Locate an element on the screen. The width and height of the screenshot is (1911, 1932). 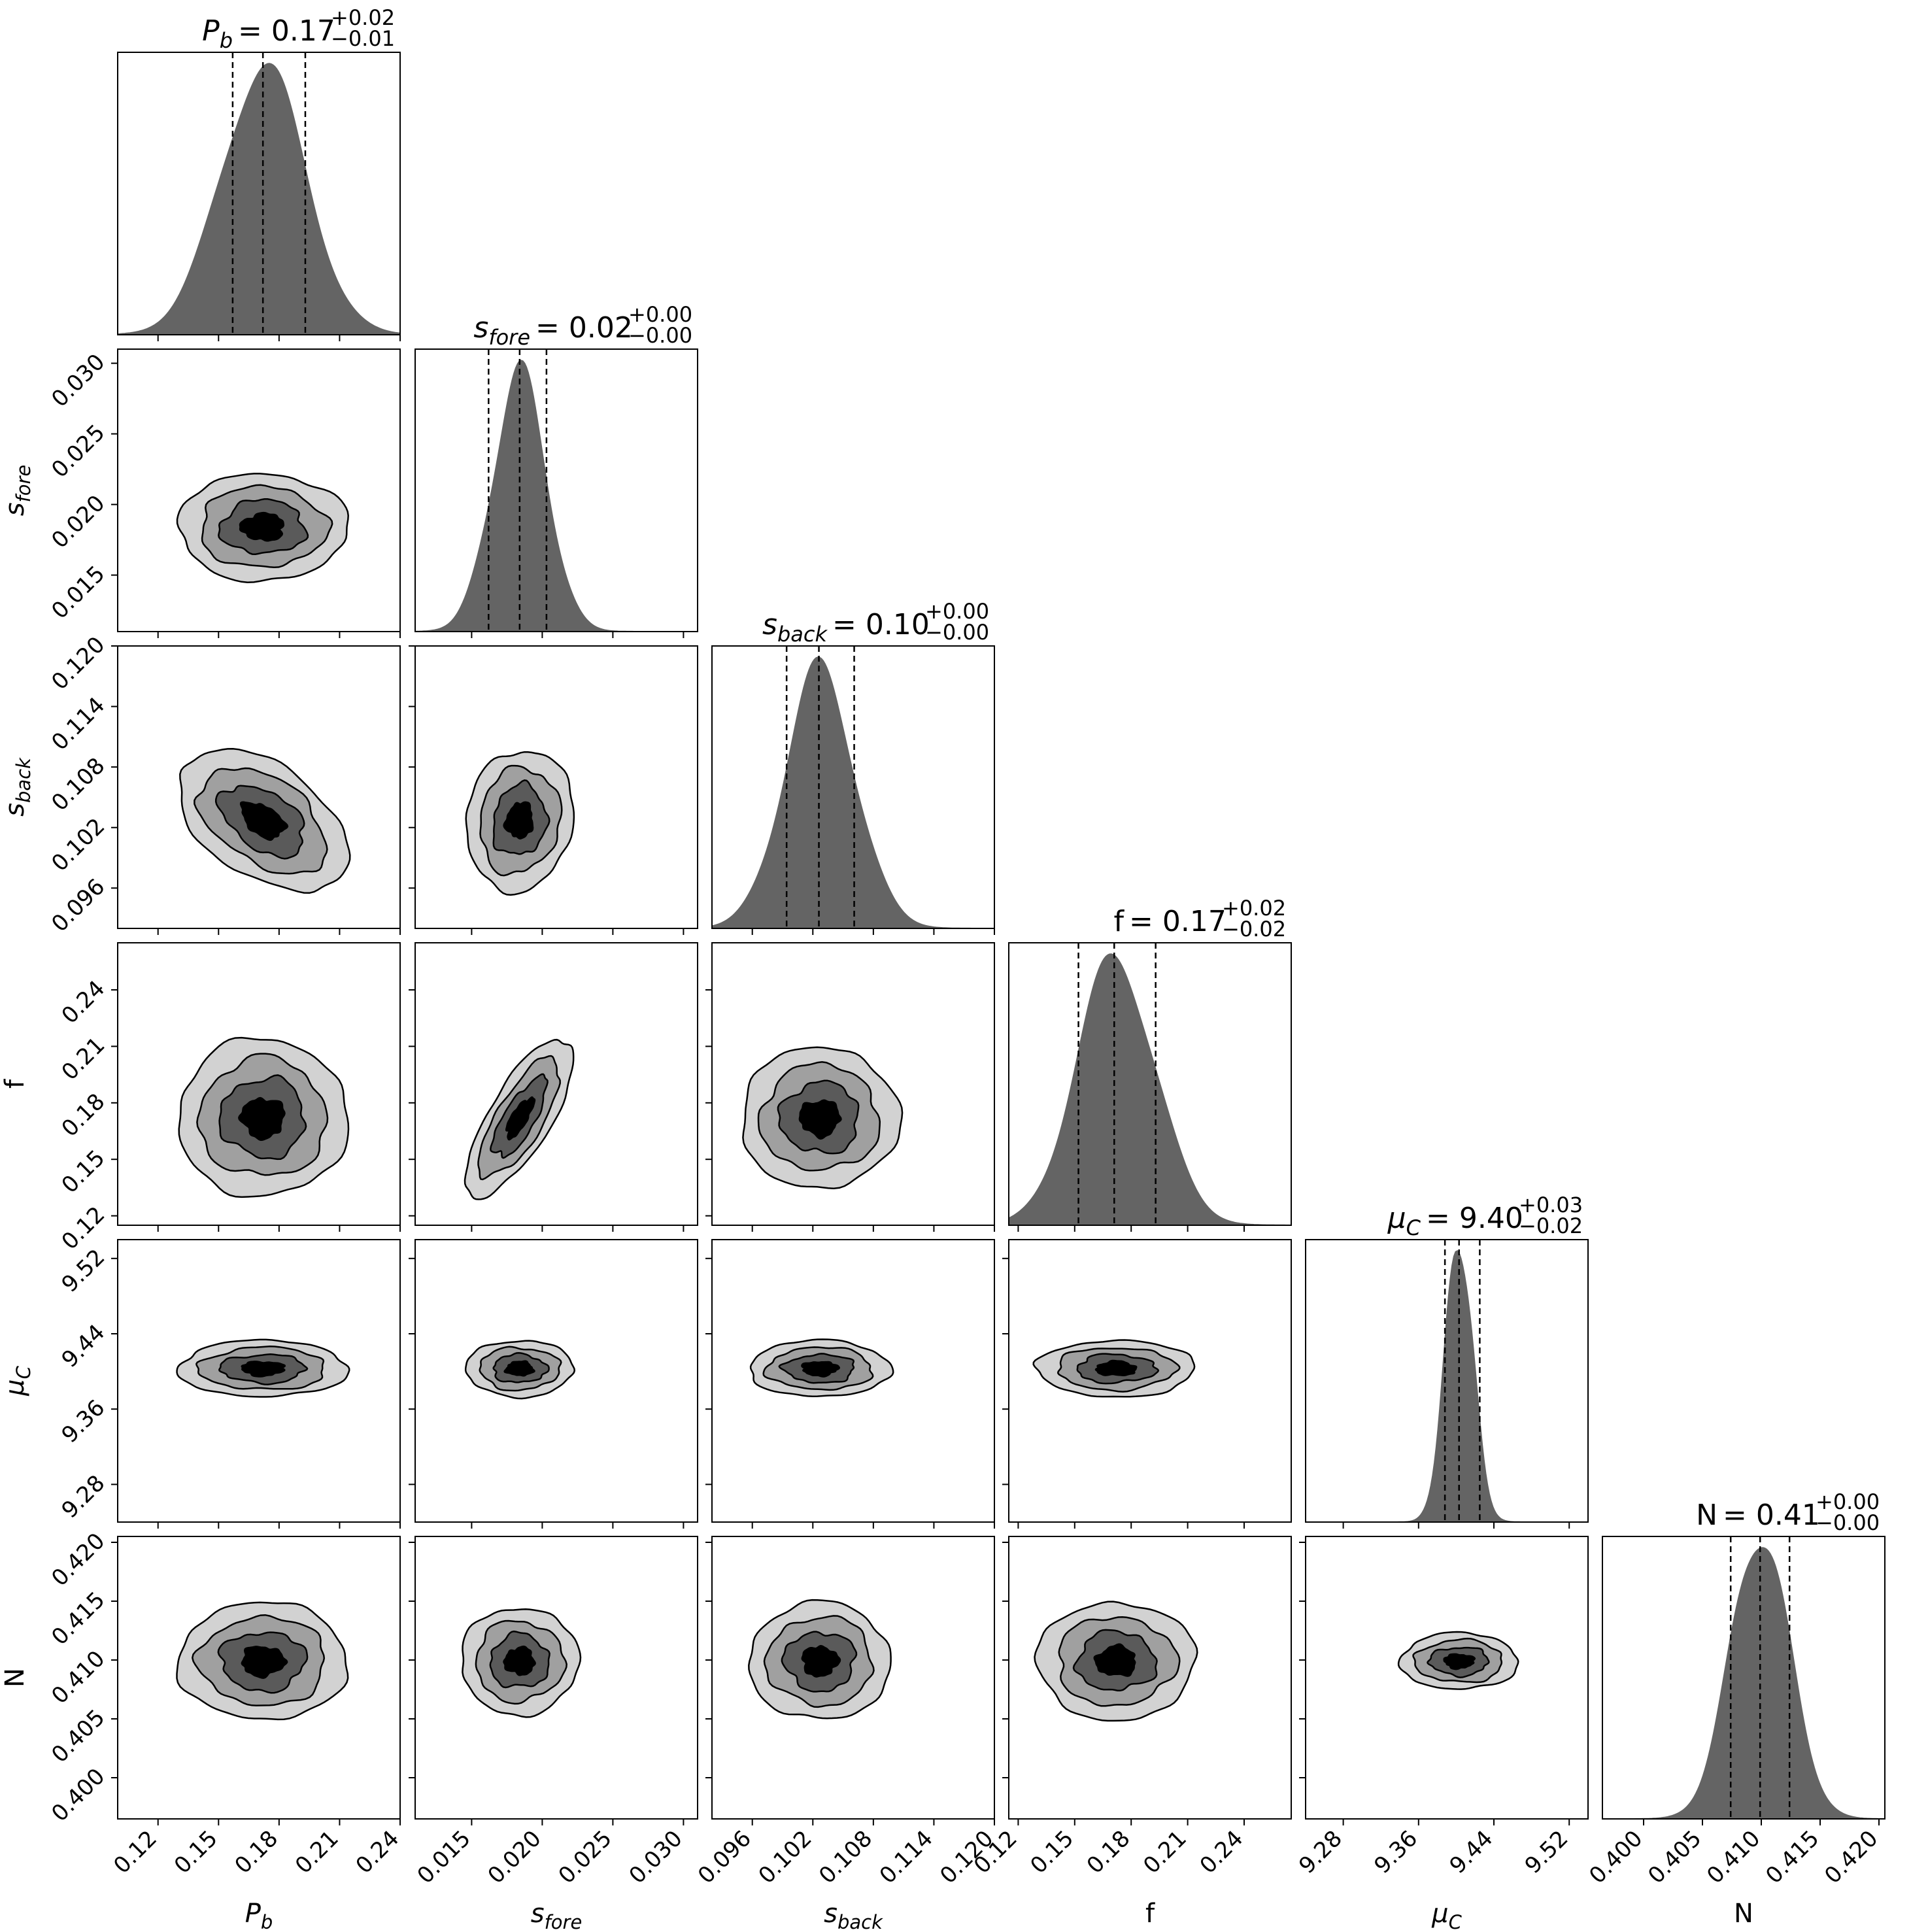
title-f: f = 0.17+0.02−0.02 is located at coordinates (1200, 918).